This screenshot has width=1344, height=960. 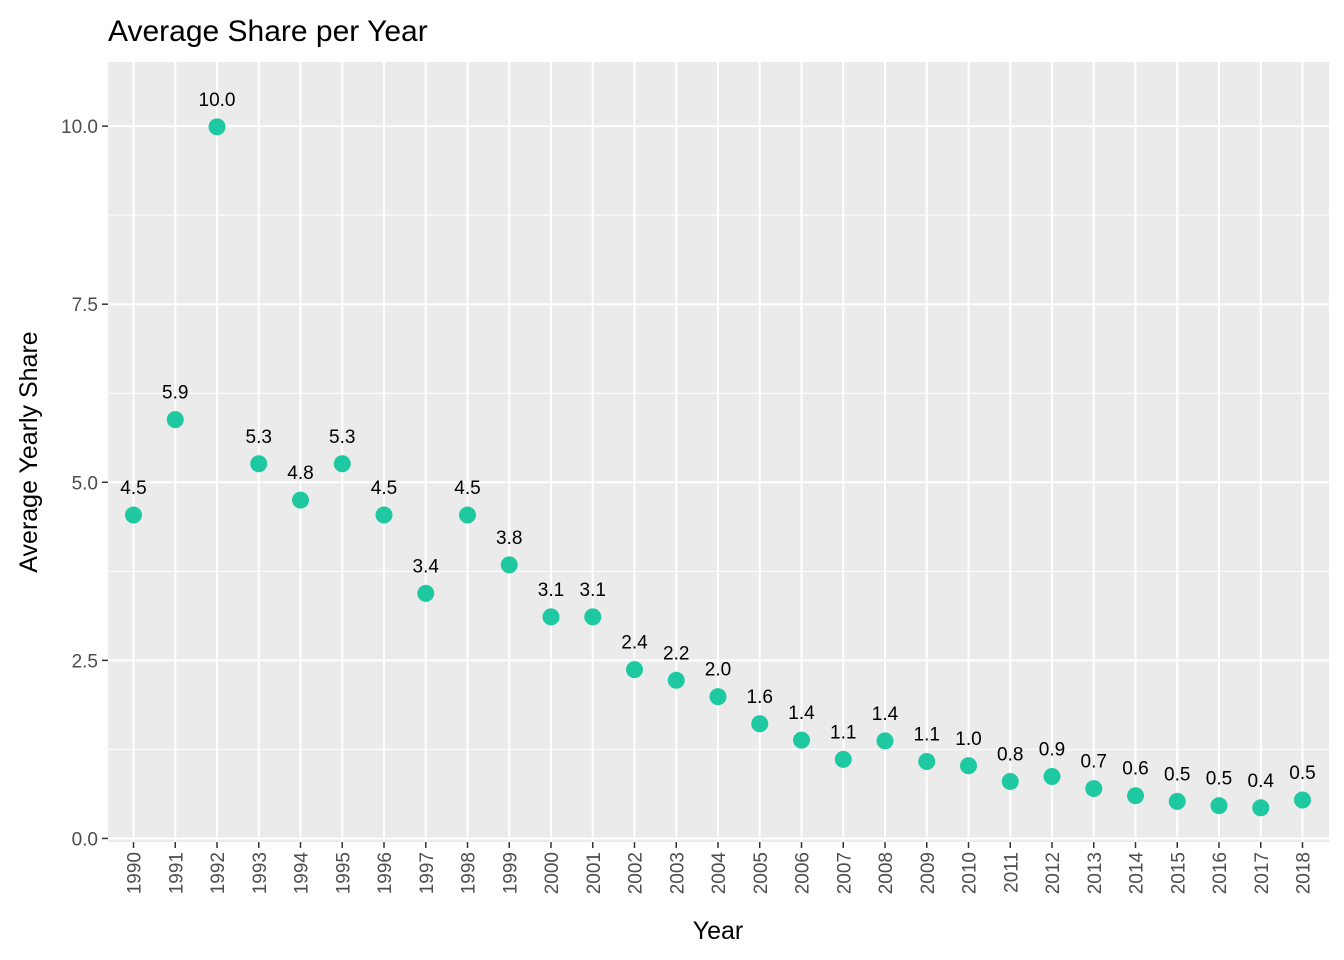 What do you see at coordinates (1010, 754) in the screenshot?
I see `data-label: 0.8` at bounding box center [1010, 754].